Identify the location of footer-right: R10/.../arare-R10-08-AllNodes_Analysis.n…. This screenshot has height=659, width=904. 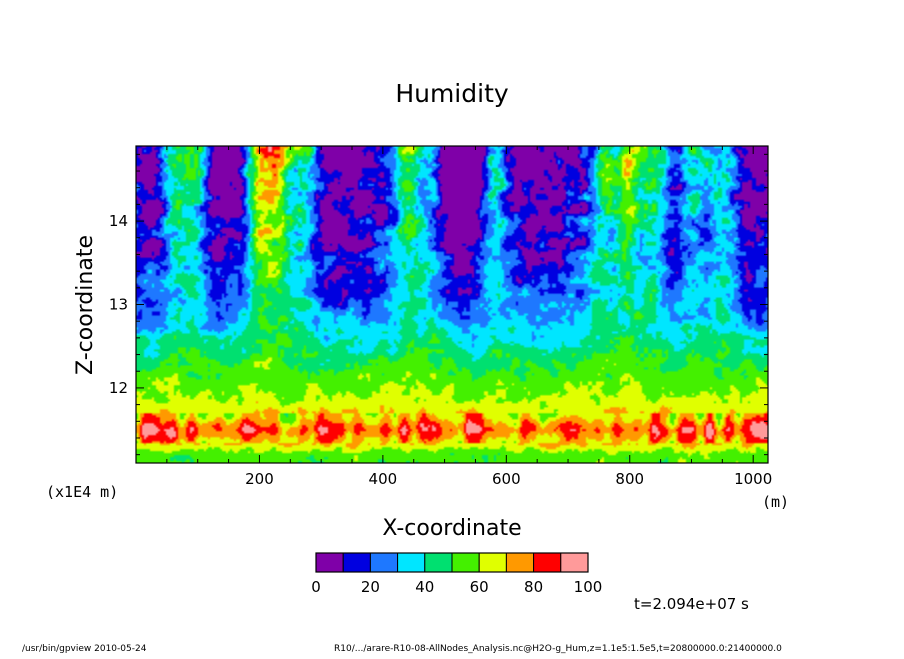
(558, 649).